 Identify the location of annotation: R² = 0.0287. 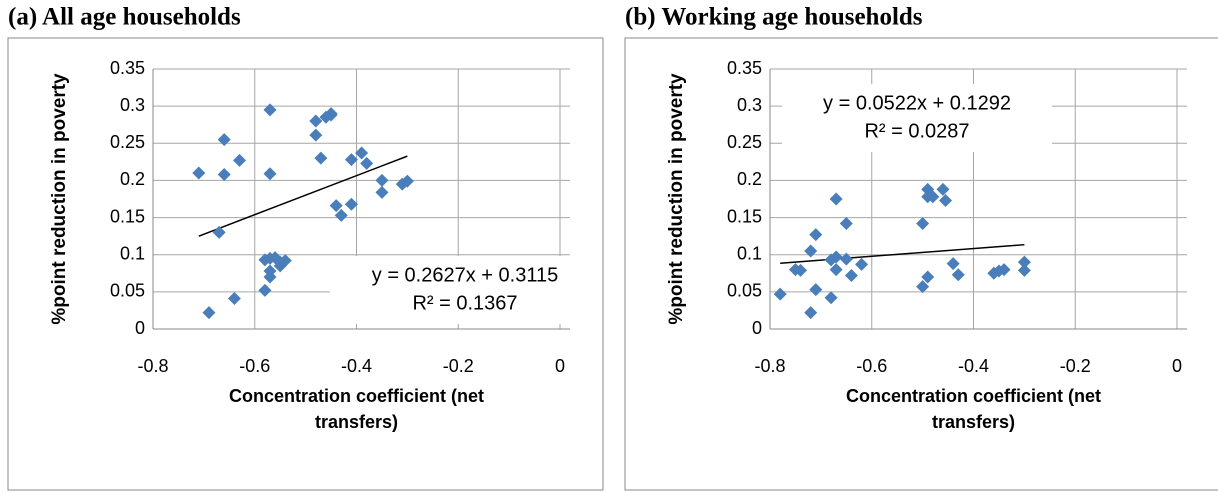
(916, 131).